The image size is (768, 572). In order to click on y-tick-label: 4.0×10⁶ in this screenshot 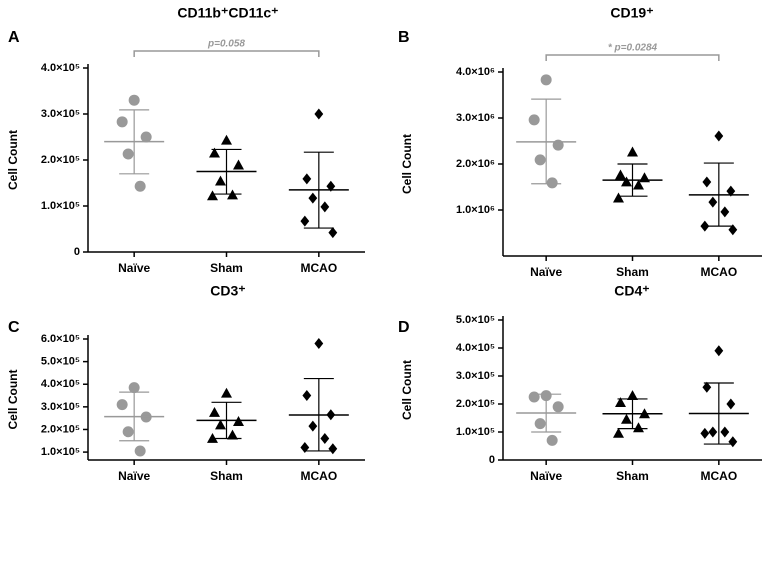, I will do `click(475, 72)`.